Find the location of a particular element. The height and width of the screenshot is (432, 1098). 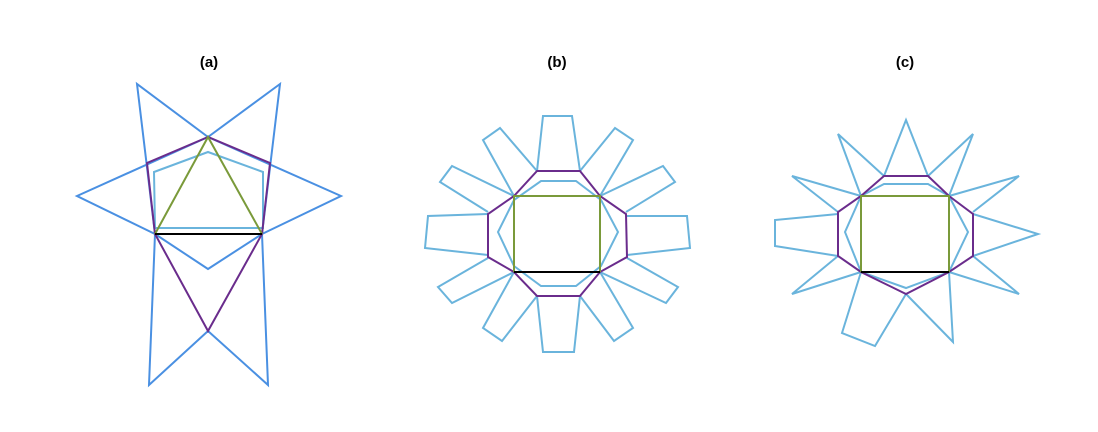

panel-c-spike-right-lower is located at coordinates (984, 275).